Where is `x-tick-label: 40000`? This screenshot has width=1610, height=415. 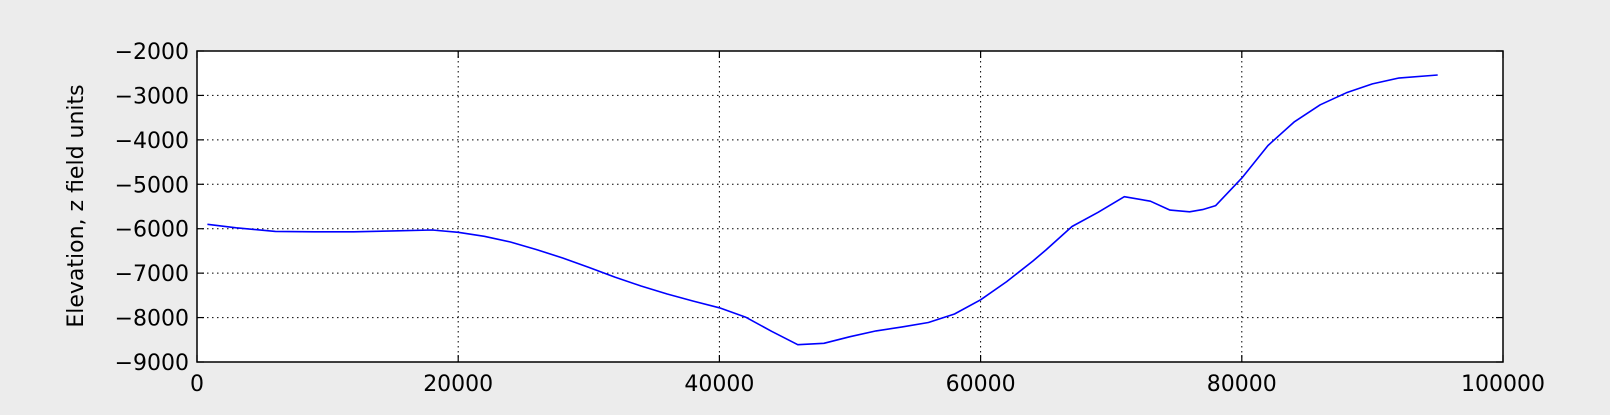
x-tick-label: 40000 is located at coordinates (719, 384).